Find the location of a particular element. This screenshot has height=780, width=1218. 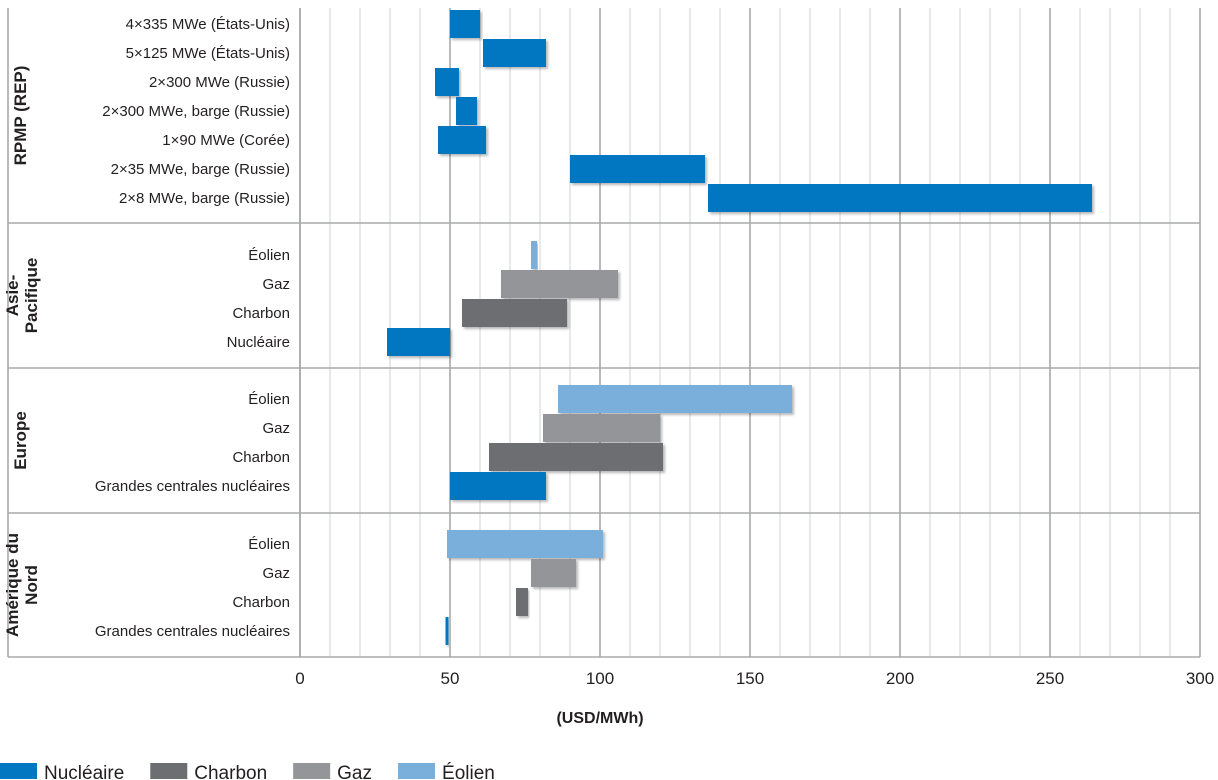

row-label: 2×300 MWe, barge (Russie) is located at coordinates (196, 111).